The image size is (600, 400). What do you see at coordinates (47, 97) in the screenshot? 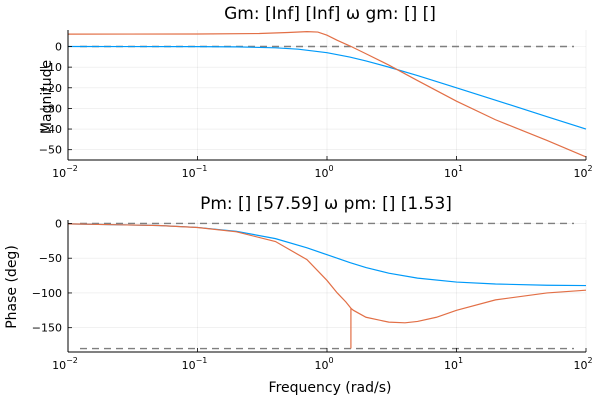
I see `magnitude-y-label: Magnitude` at bounding box center [47, 97].